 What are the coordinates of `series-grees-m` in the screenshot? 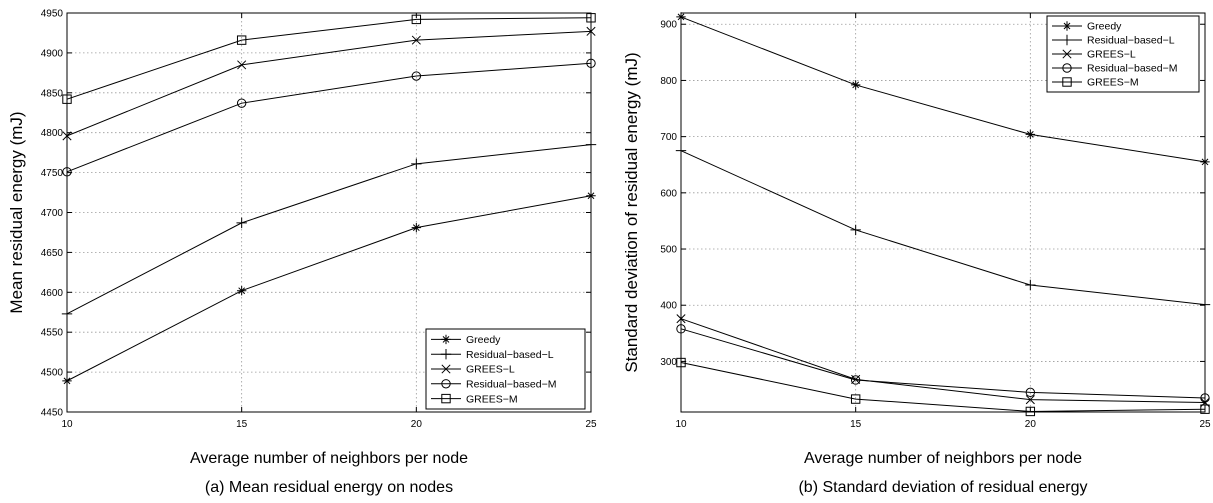 It's located at (943, 387).